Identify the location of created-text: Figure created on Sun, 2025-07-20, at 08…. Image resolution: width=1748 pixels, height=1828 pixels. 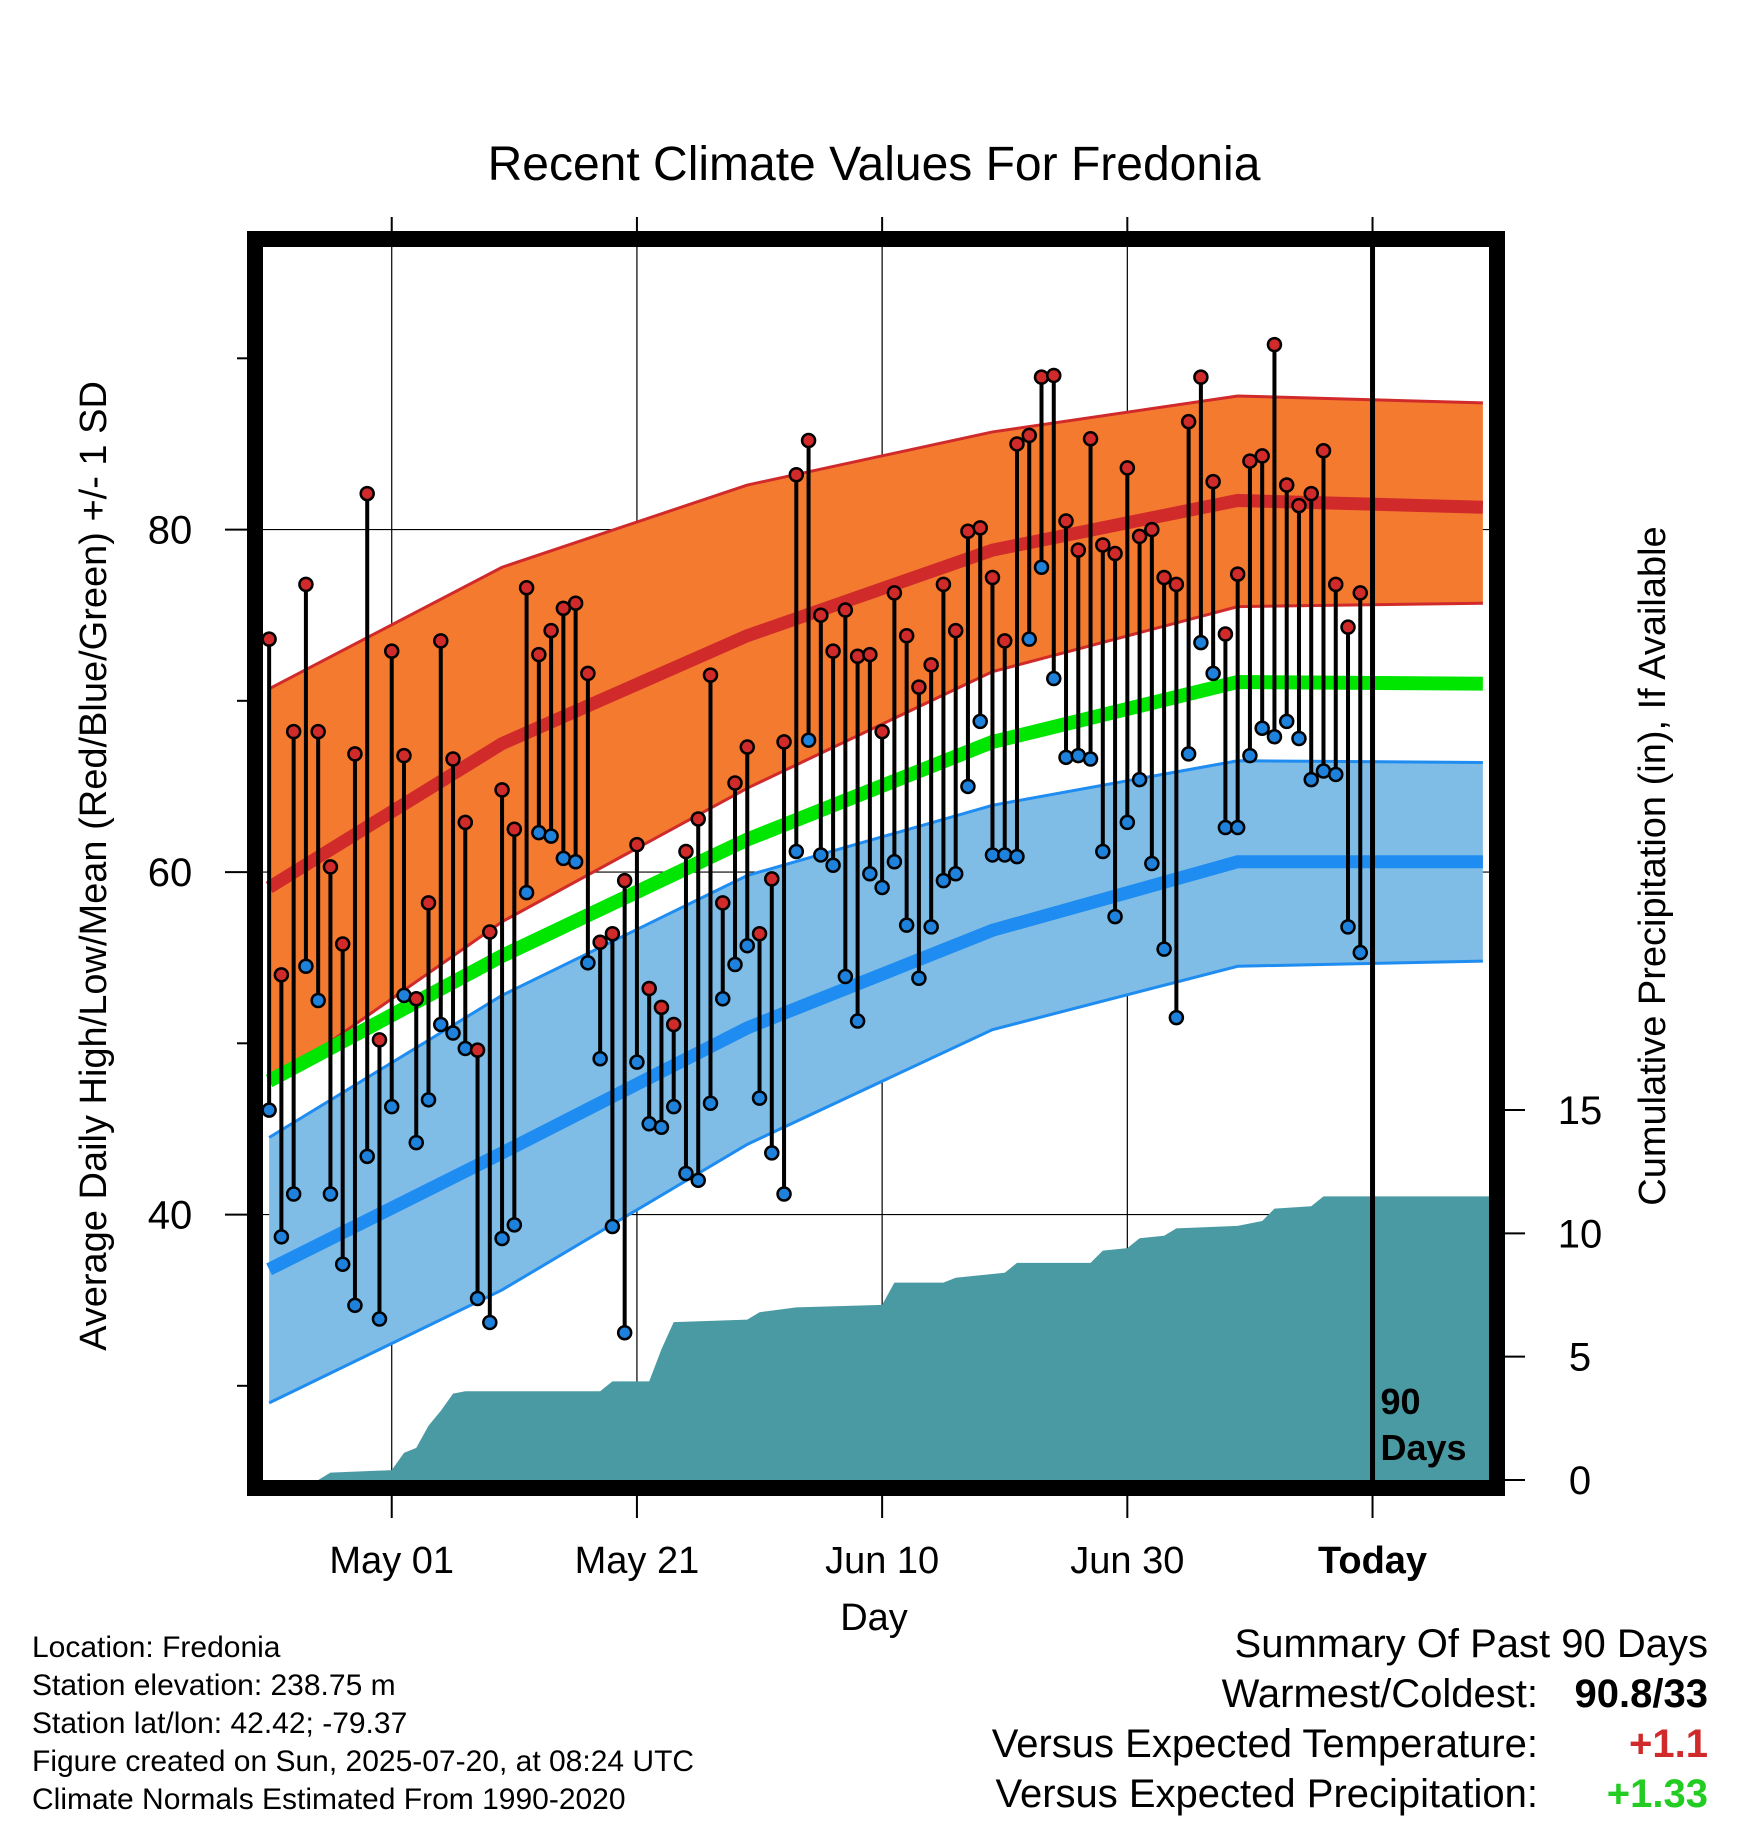
(363, 1761).